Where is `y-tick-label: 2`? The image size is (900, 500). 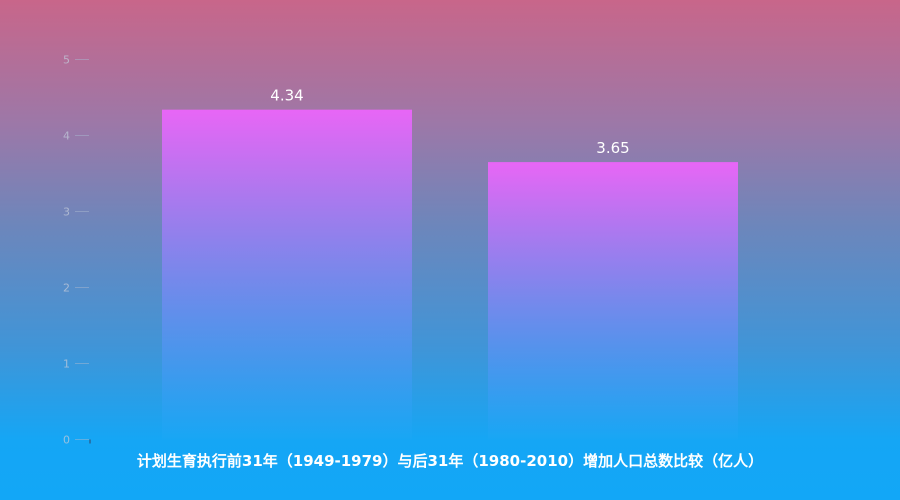
y-tick-label: 2 is located at coordinates (66, 288).